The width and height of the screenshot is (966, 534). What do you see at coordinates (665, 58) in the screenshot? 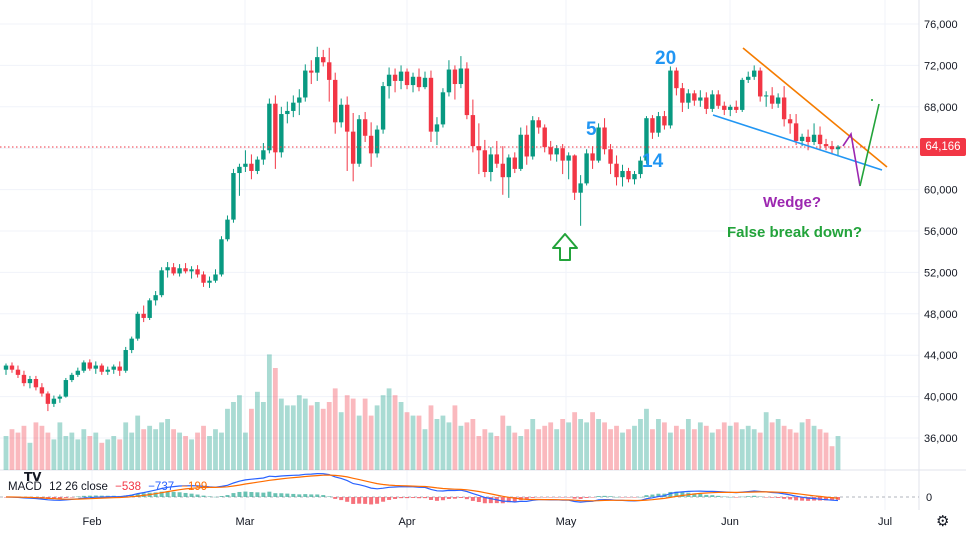
I see `wave-label-20: 20` at bounding box center [665, 58].